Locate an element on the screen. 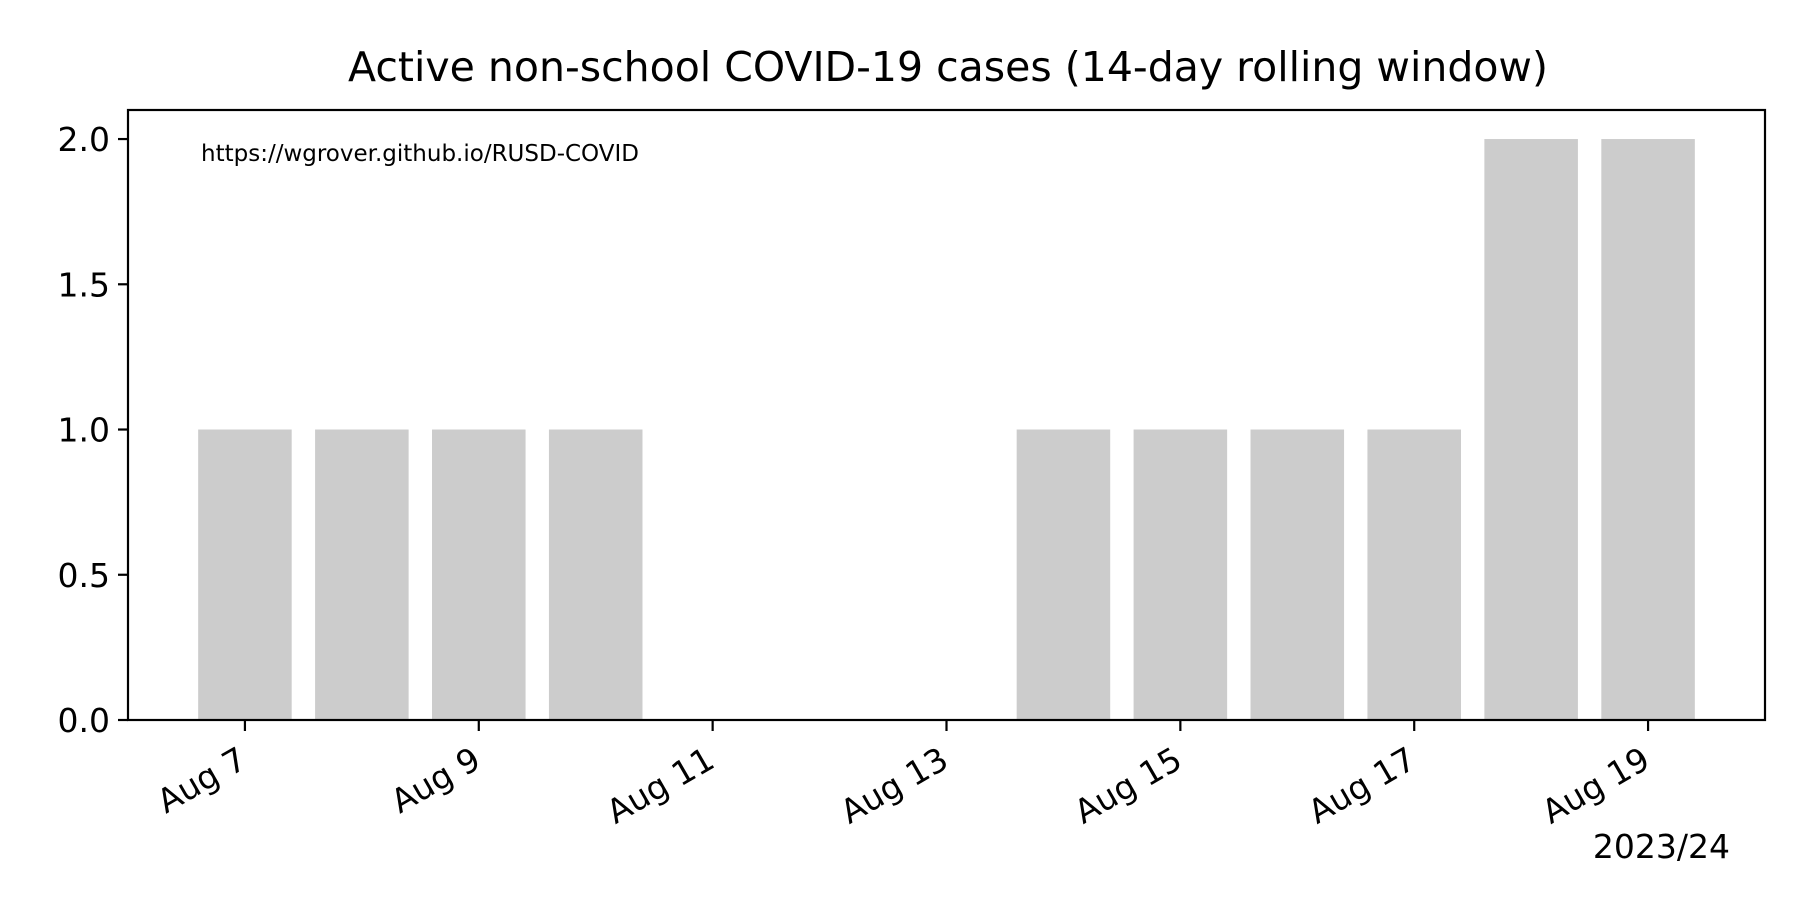 The height and width of the screenshot is (900, 1800). y-tick-label: 1.0 is located at coordinates (84, 430).